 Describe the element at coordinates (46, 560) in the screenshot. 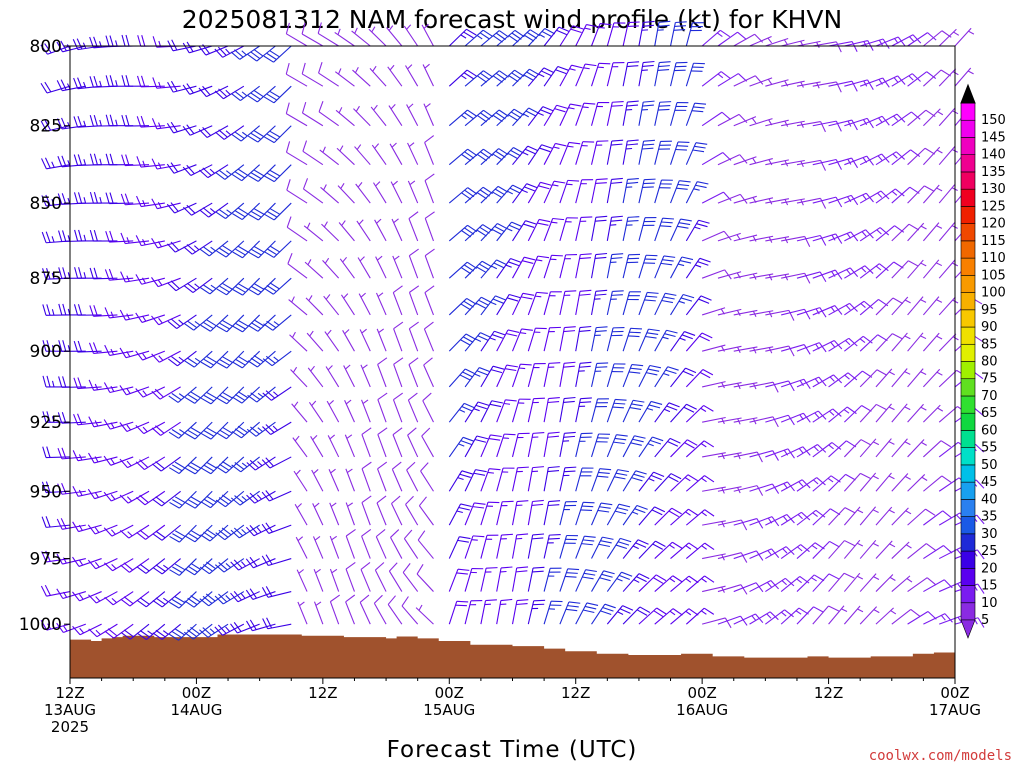

I see `y-tick-label: 975` at that location.